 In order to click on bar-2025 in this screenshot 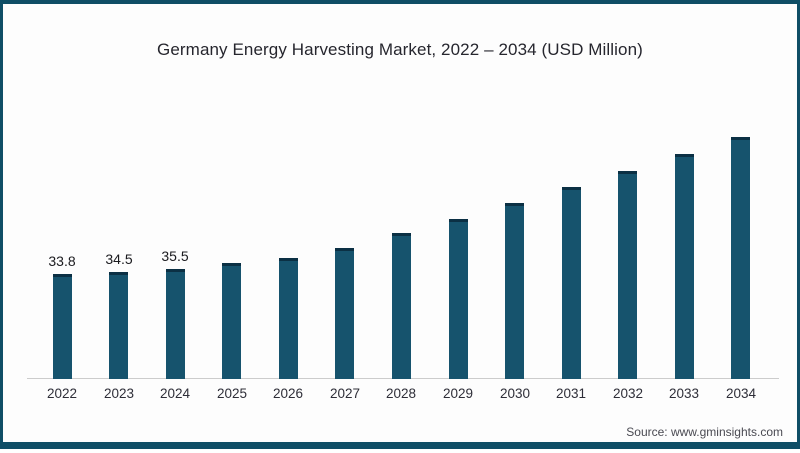, I will do `click(231, 321)`.